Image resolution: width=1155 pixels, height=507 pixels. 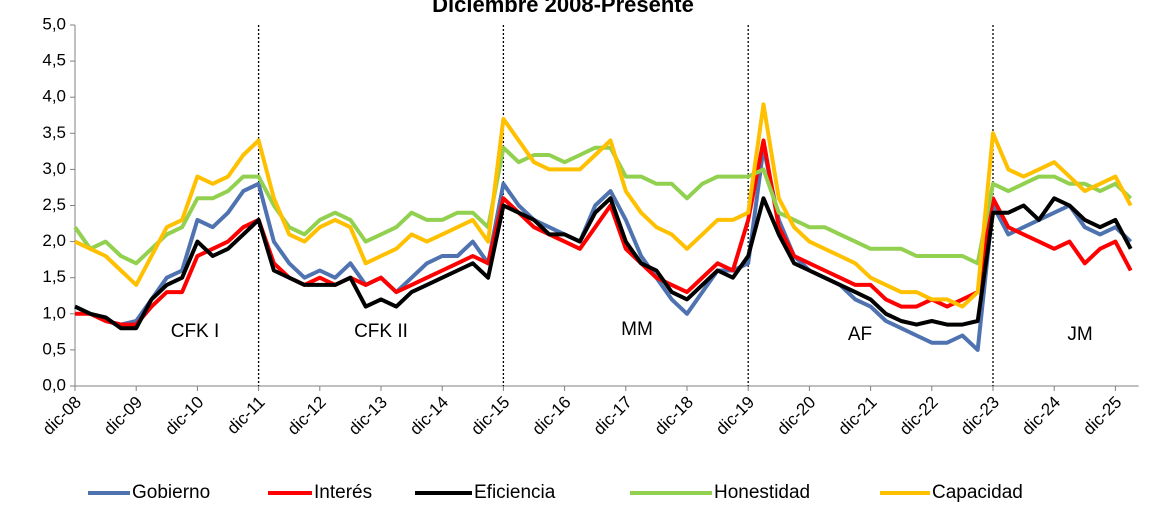 What do you see at coordinates (381, 331) in the screenshot?
I see `annotation: CFK II` at bounding box center [381, 331].